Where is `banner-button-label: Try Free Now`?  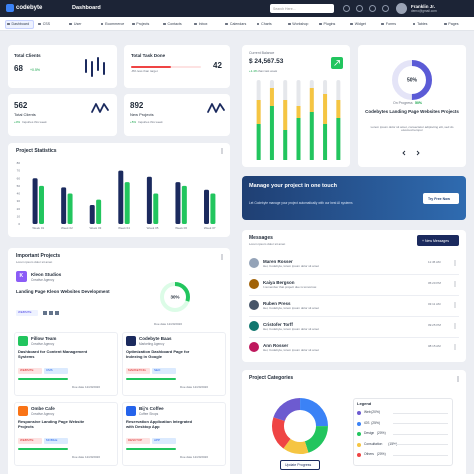
banner-button-label: Try Free Now is located at coordinates (439, 198).